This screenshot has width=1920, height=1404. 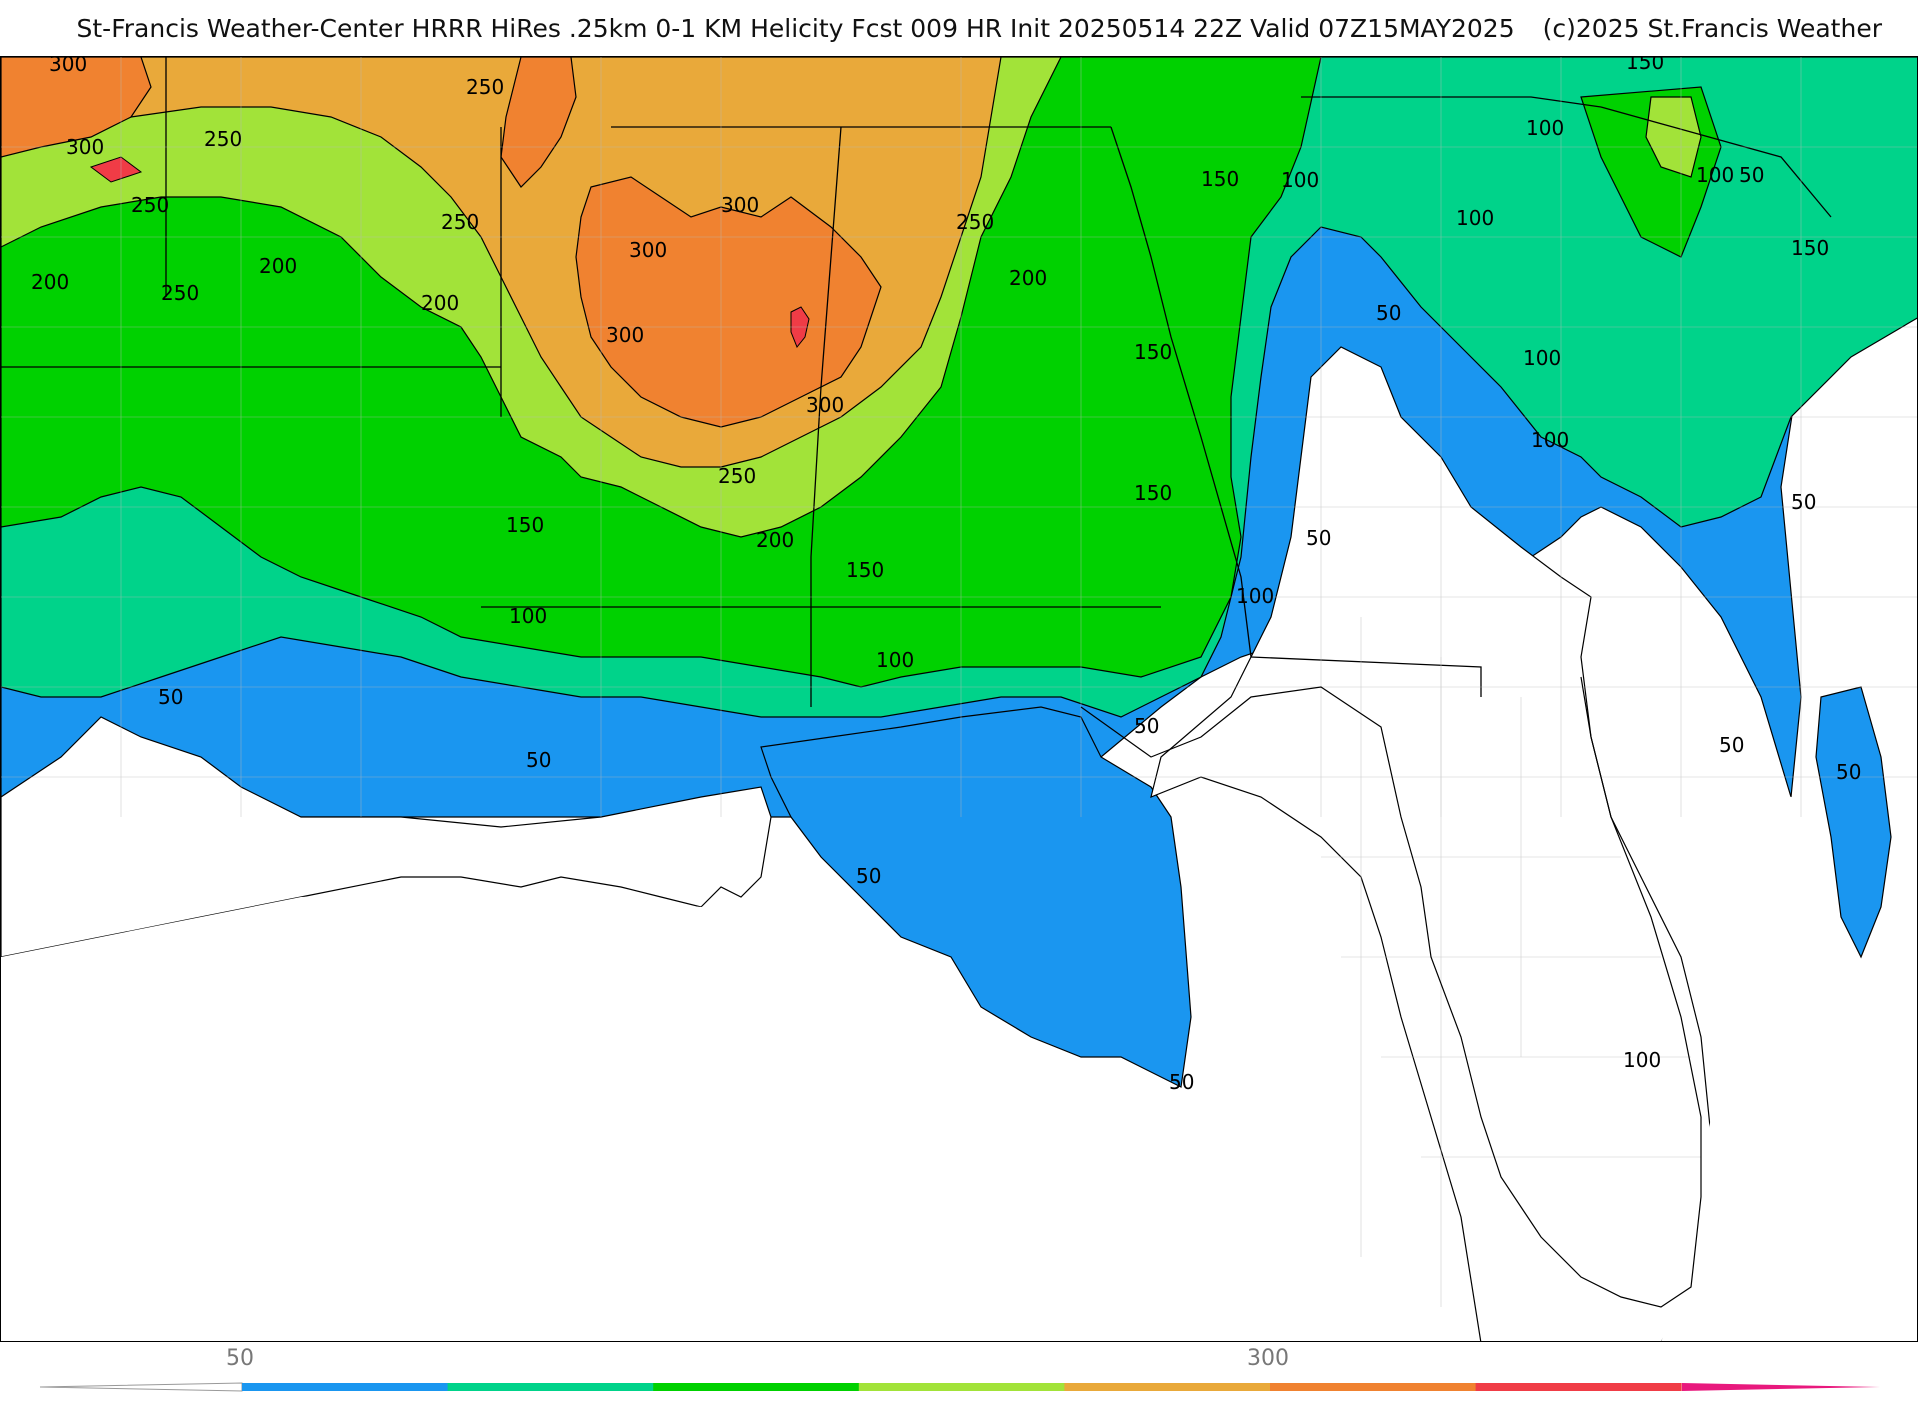 What do you see at coordinates (240, 1358) in the screenshot?
I see `colorbar-tick-50: 50` at bounding box center [240, 1358].